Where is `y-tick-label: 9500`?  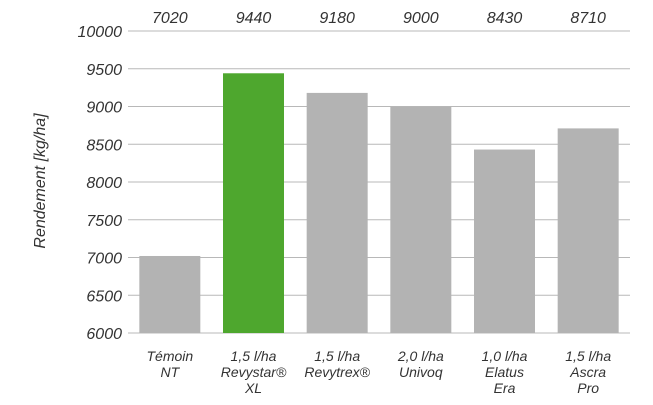
y-tick-label: 9500 is located at coordinates (104, 70).